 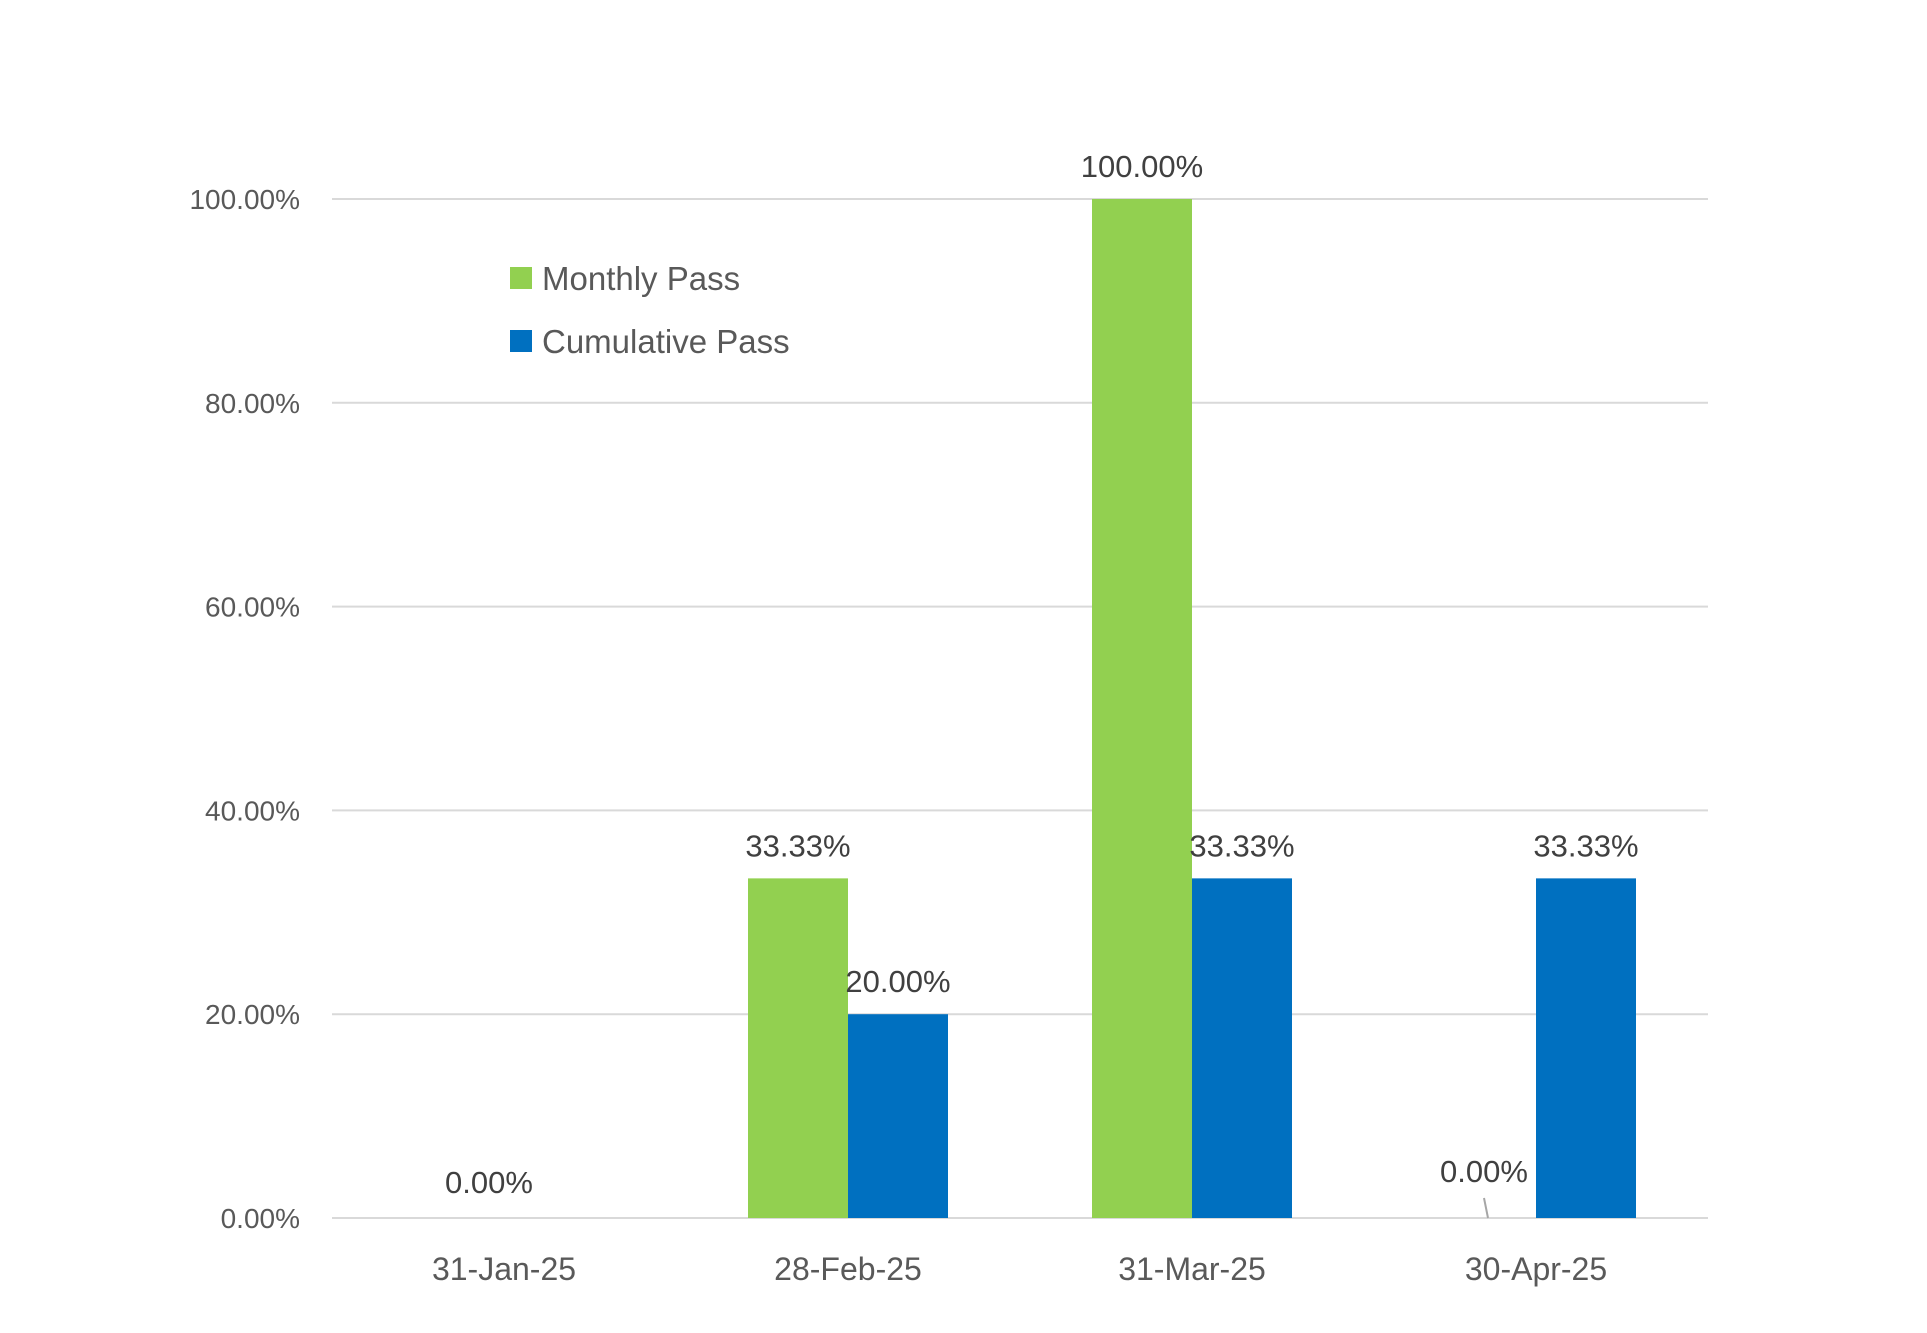 I want to click on x-category-label: 28-Feb-25, so click(x=848, y=1269).